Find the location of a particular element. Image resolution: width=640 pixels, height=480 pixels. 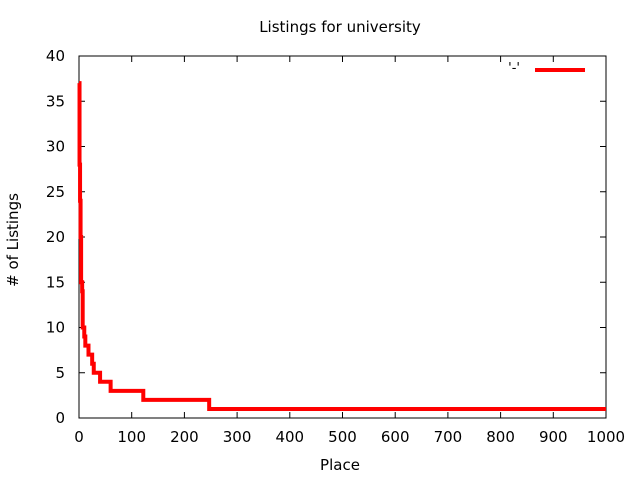

y-tick-label: 35 is located at coordinates (55, 101).